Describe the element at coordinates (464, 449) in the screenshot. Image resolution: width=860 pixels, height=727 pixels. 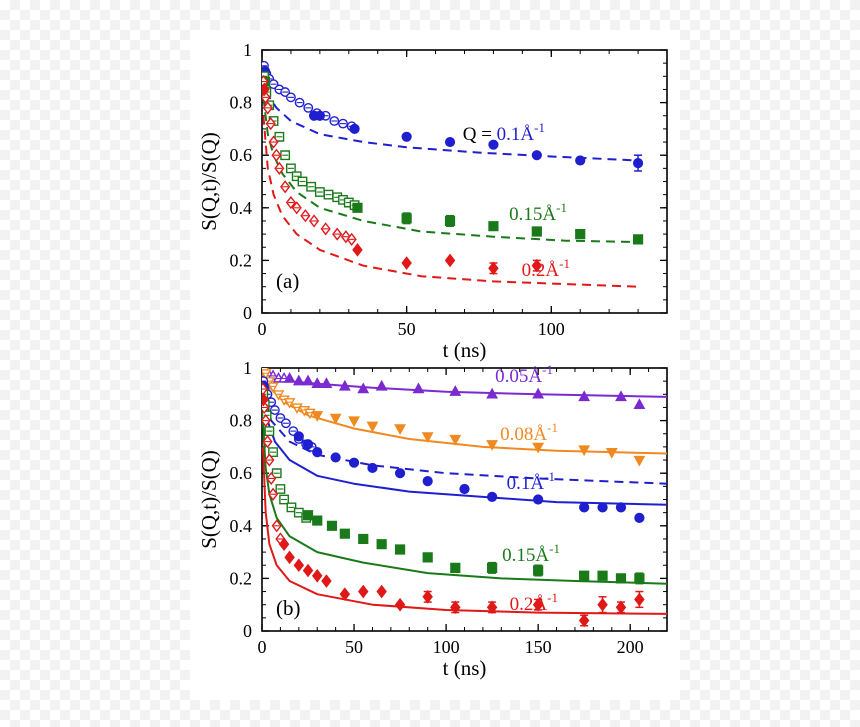
I see `series-0.11` at that location.